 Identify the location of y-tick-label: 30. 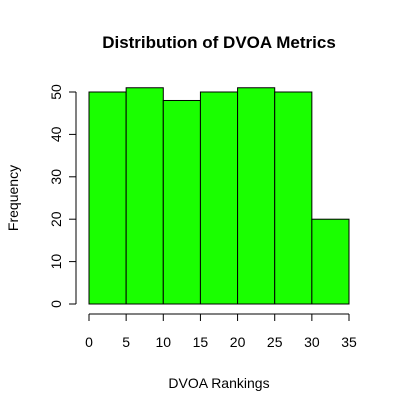
(56, 177).